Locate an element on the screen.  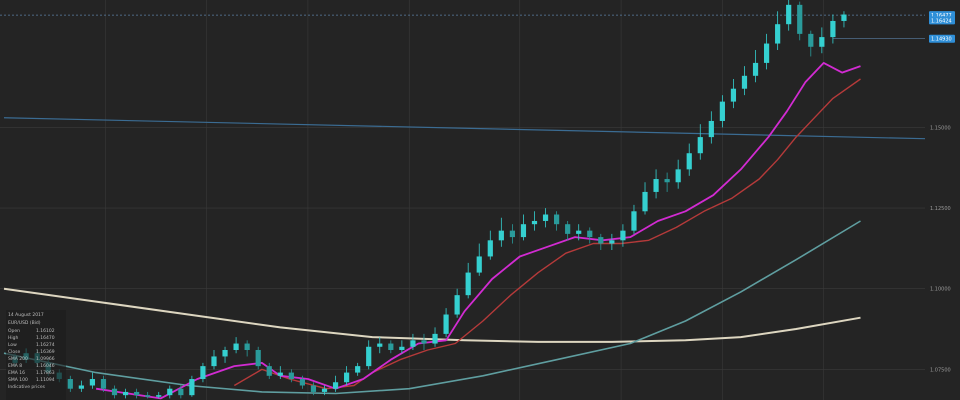
trendline is located at coordinates (464, 128).